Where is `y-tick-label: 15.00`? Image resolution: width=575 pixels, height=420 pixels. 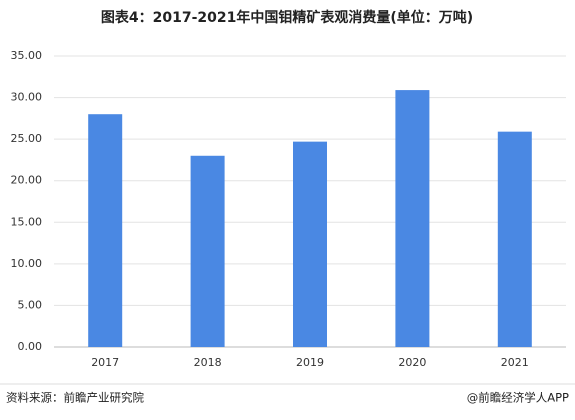
y-tick-label: 15.00 is located at coordinates (27, 221).